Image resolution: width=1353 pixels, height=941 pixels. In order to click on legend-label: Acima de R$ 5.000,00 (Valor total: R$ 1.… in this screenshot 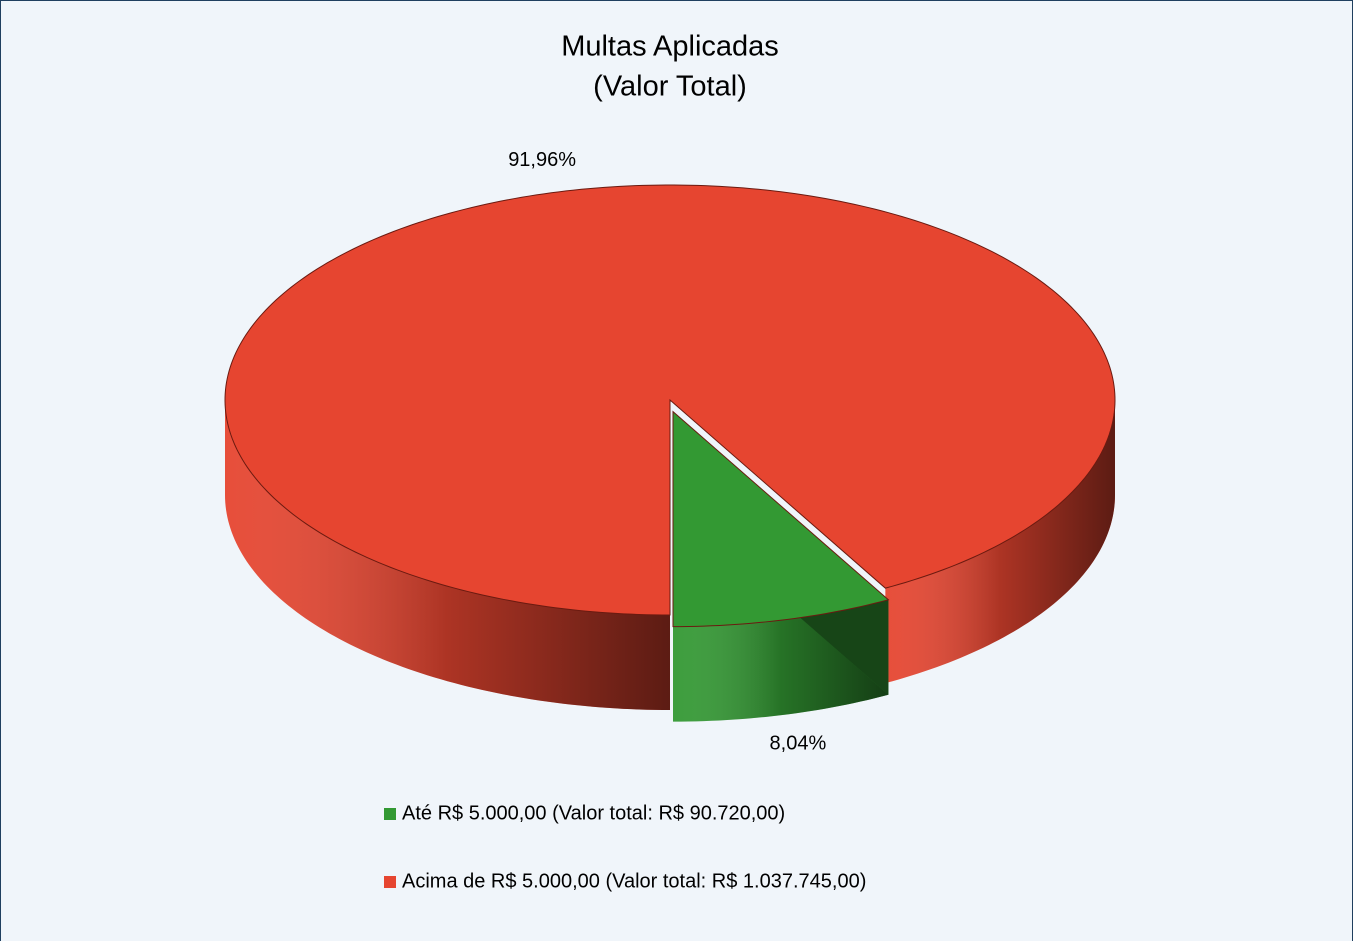, I will do `click(634, 881)`.